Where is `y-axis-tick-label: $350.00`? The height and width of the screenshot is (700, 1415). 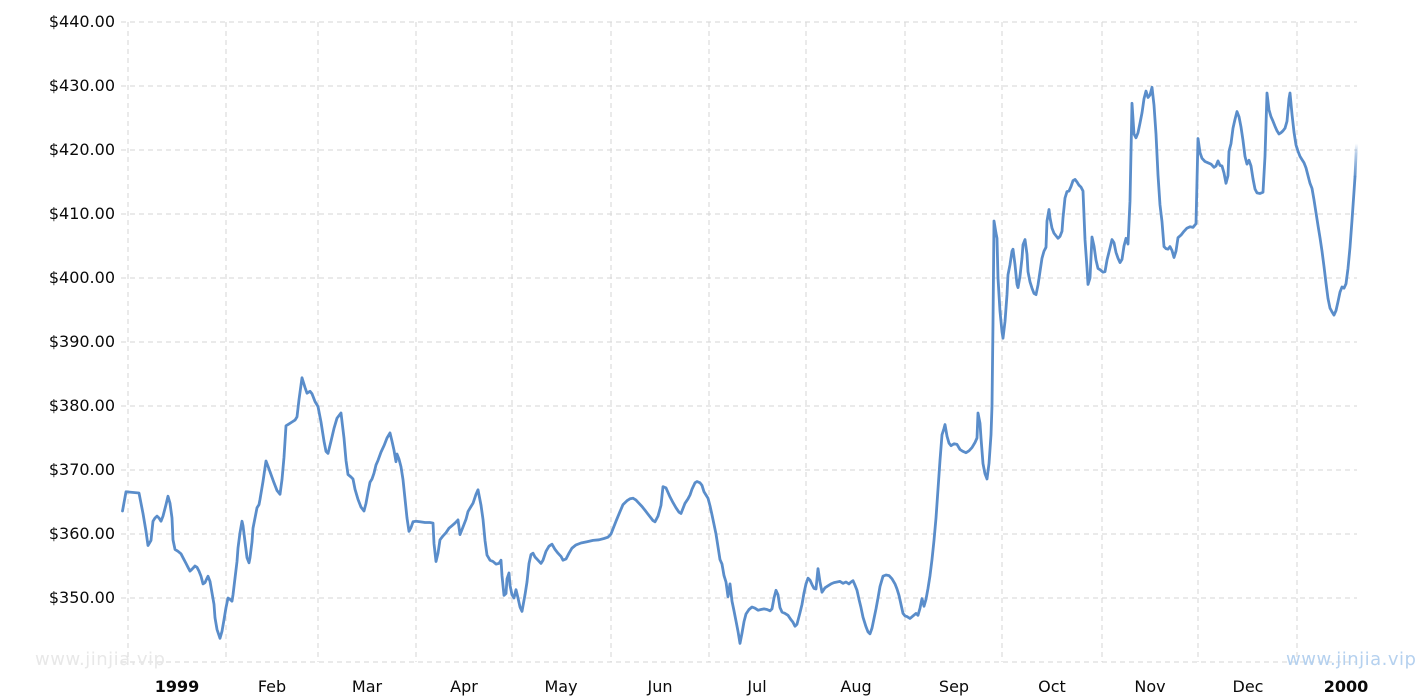 y-axis-tick-label: $350.00 is located at coordinates (81, 597).